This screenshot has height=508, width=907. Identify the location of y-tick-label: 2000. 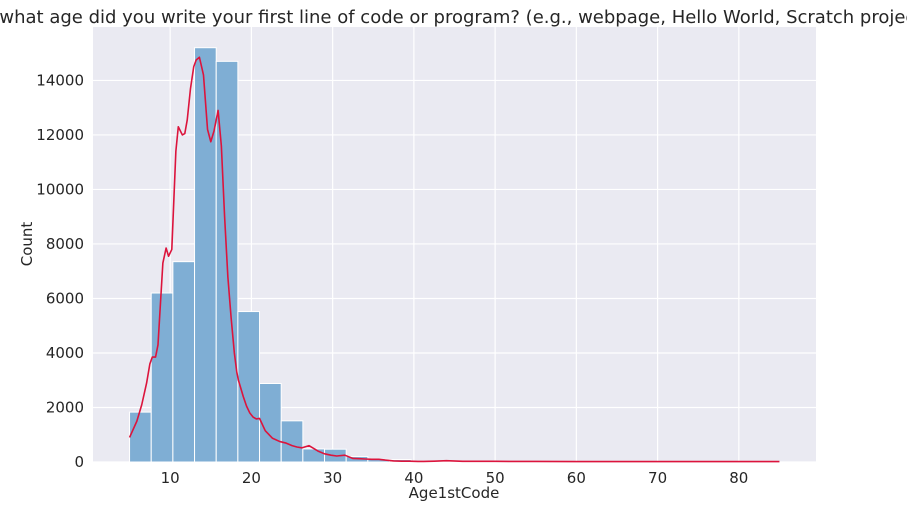
(65, 407).